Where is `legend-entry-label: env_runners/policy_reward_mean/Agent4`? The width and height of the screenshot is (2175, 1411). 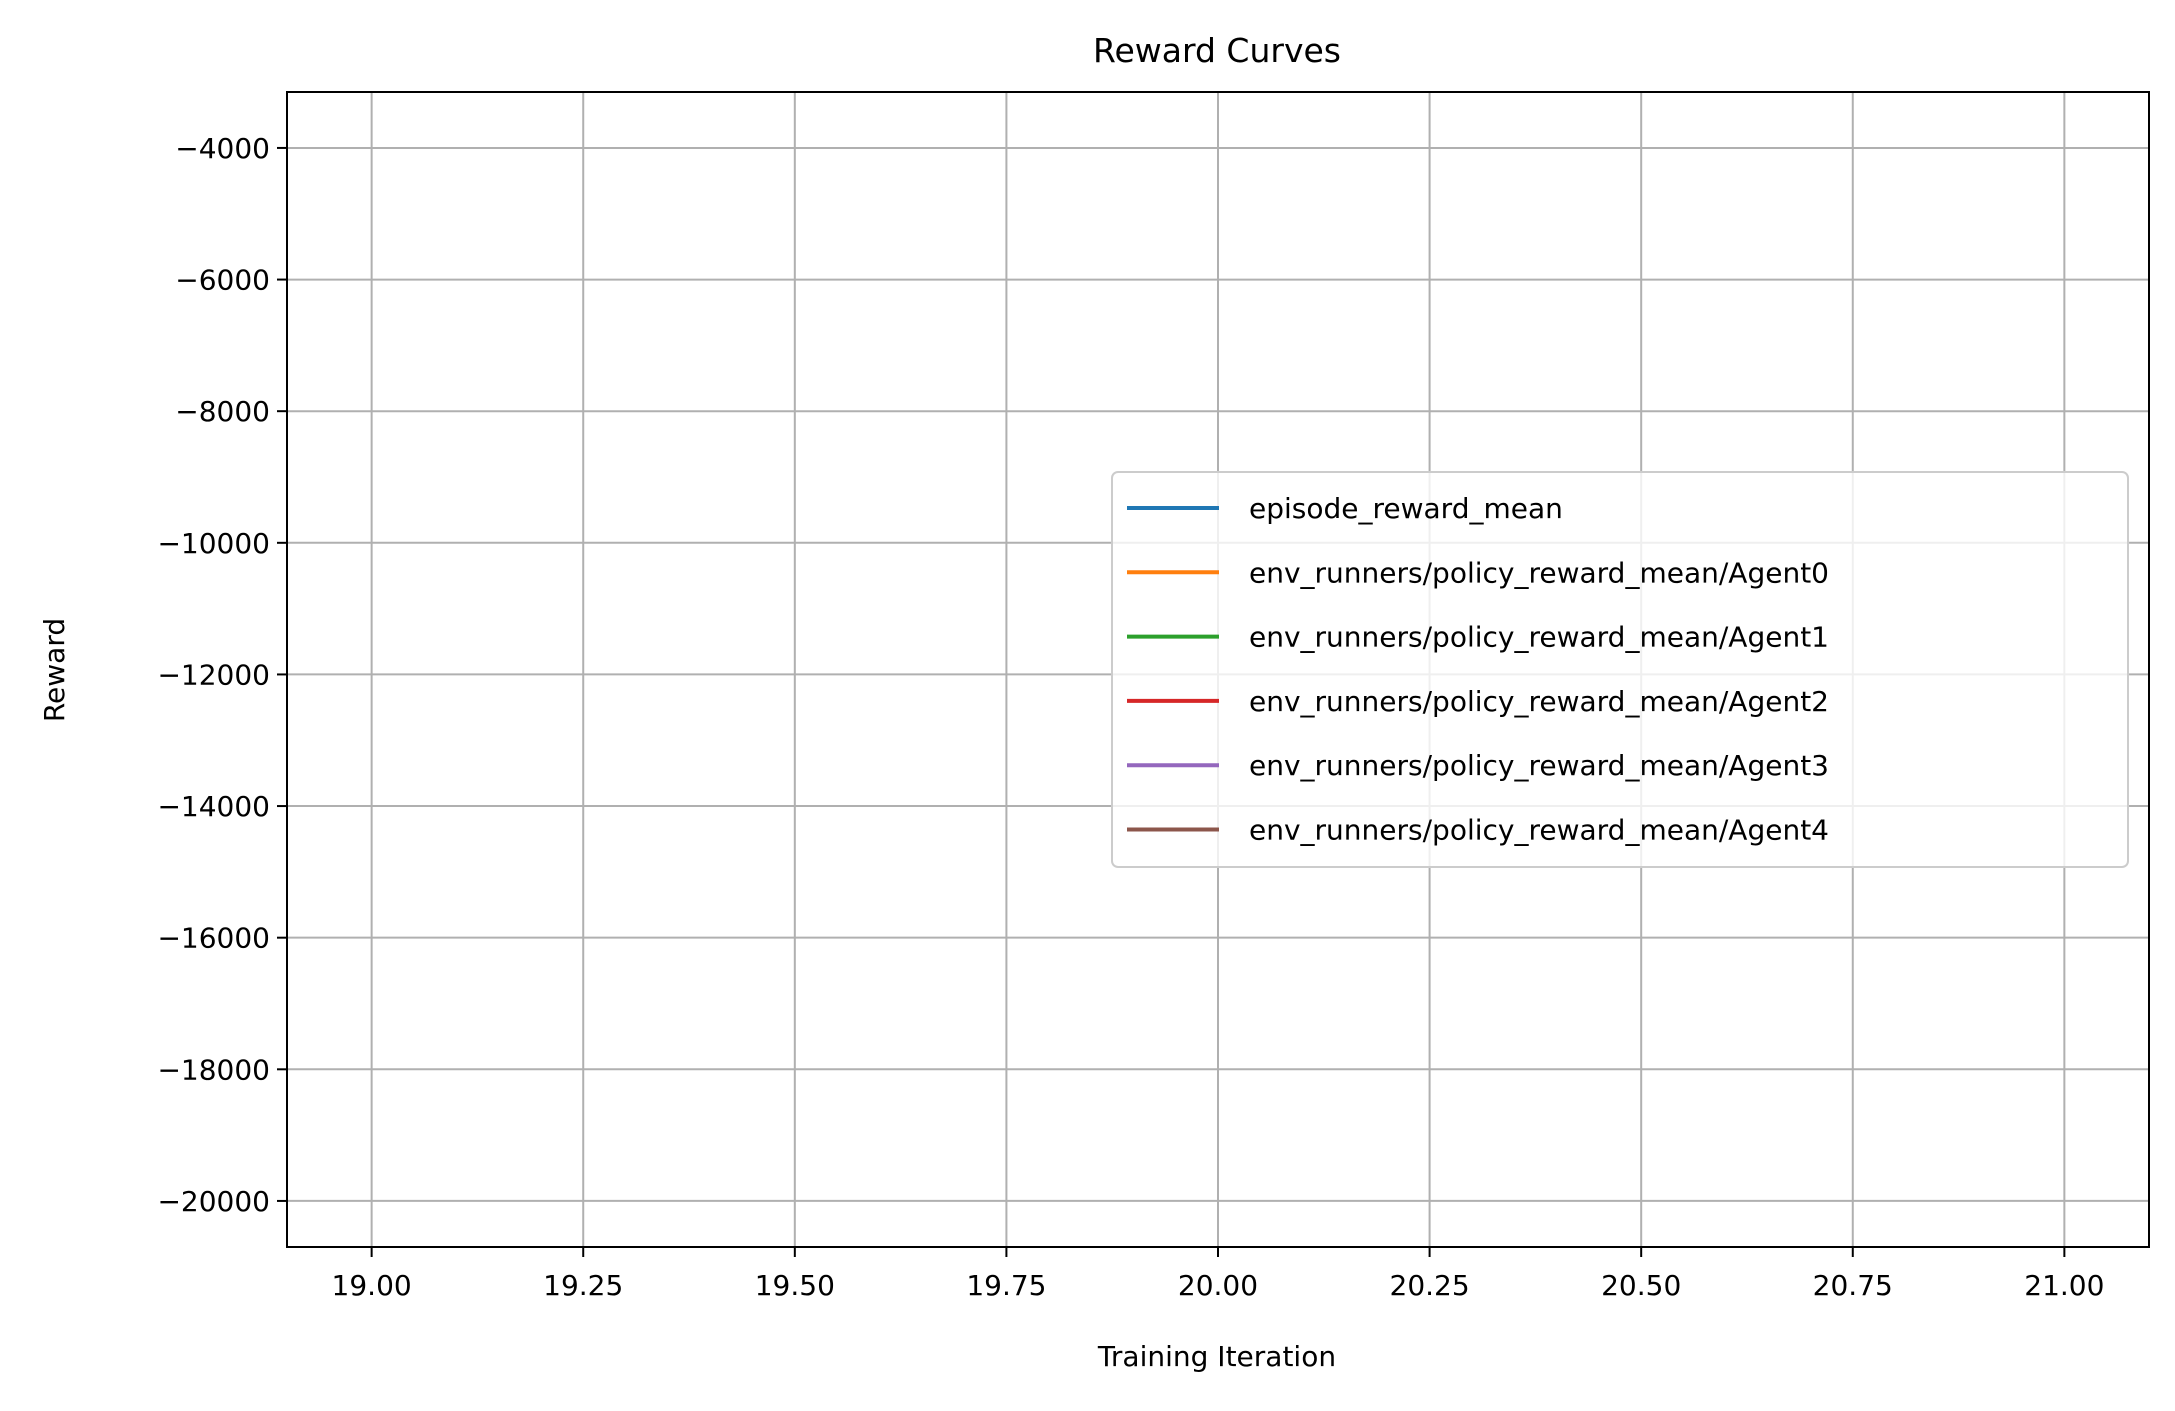
legend-entry-label: env_runners/policy_reward_mean/Agent4 is located at coordinates (1539, 830).